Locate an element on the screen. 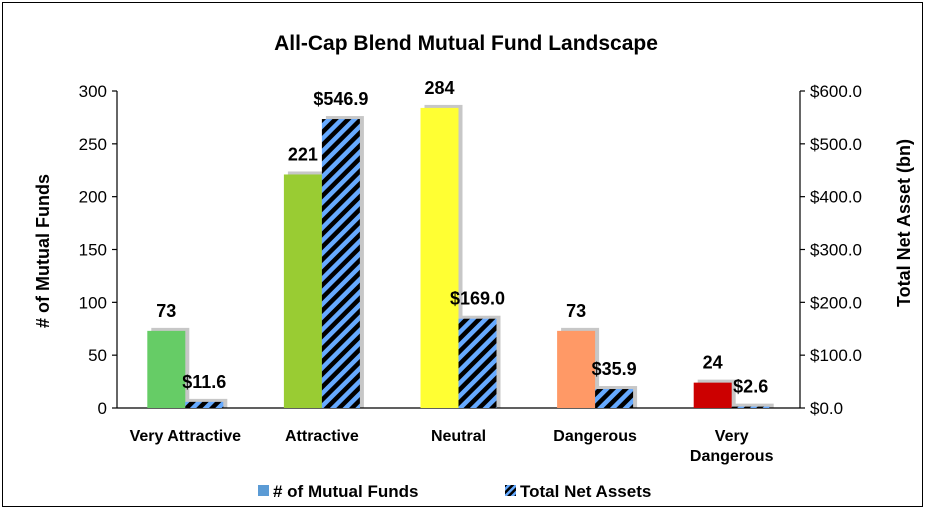 The height and width of the screenshot is (513, 927). right-y-axis: $0.0 $100.0 $200.0 $300.0 $400.0 $500.0 $600.0 is located at coordinates (830, 250).